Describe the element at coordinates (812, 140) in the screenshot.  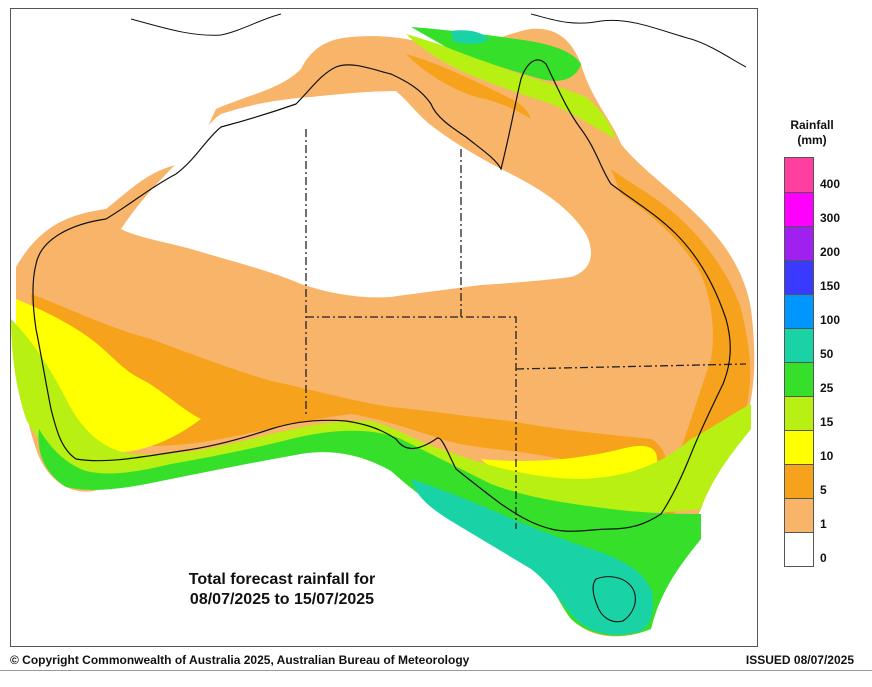
I see `legend-title-line2: (mm)` at that location.